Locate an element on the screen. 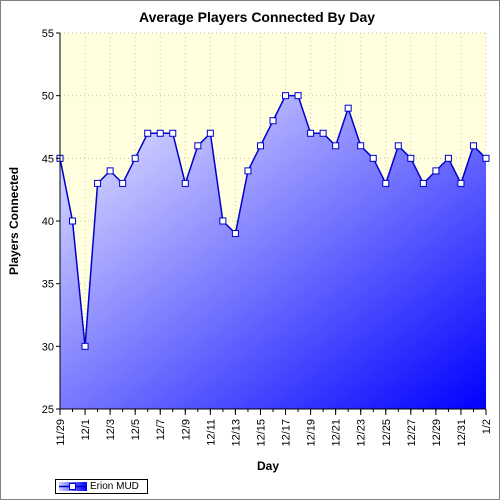  x-axis-label: Day is located at coordinates (268, 466).